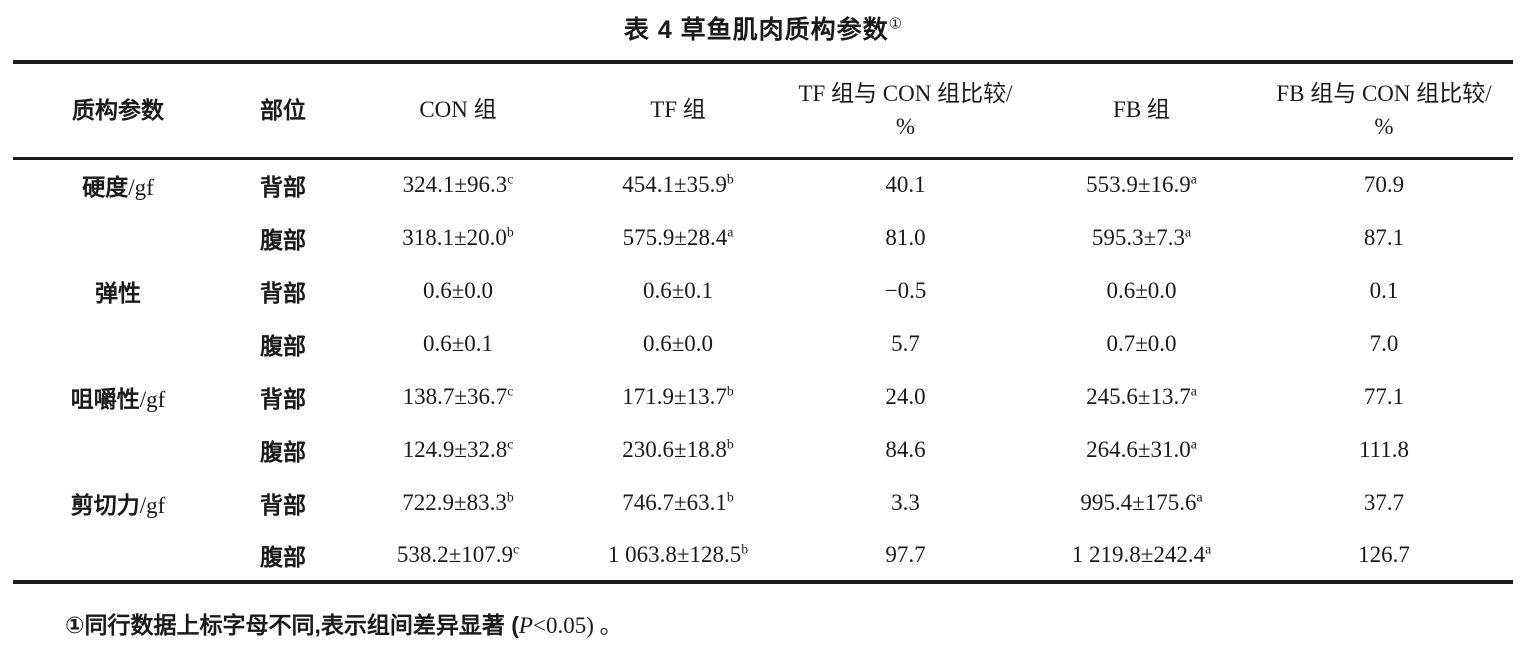  I want to click on cell-fb-vs-con-pct: 7.0, so click(1384, 343).